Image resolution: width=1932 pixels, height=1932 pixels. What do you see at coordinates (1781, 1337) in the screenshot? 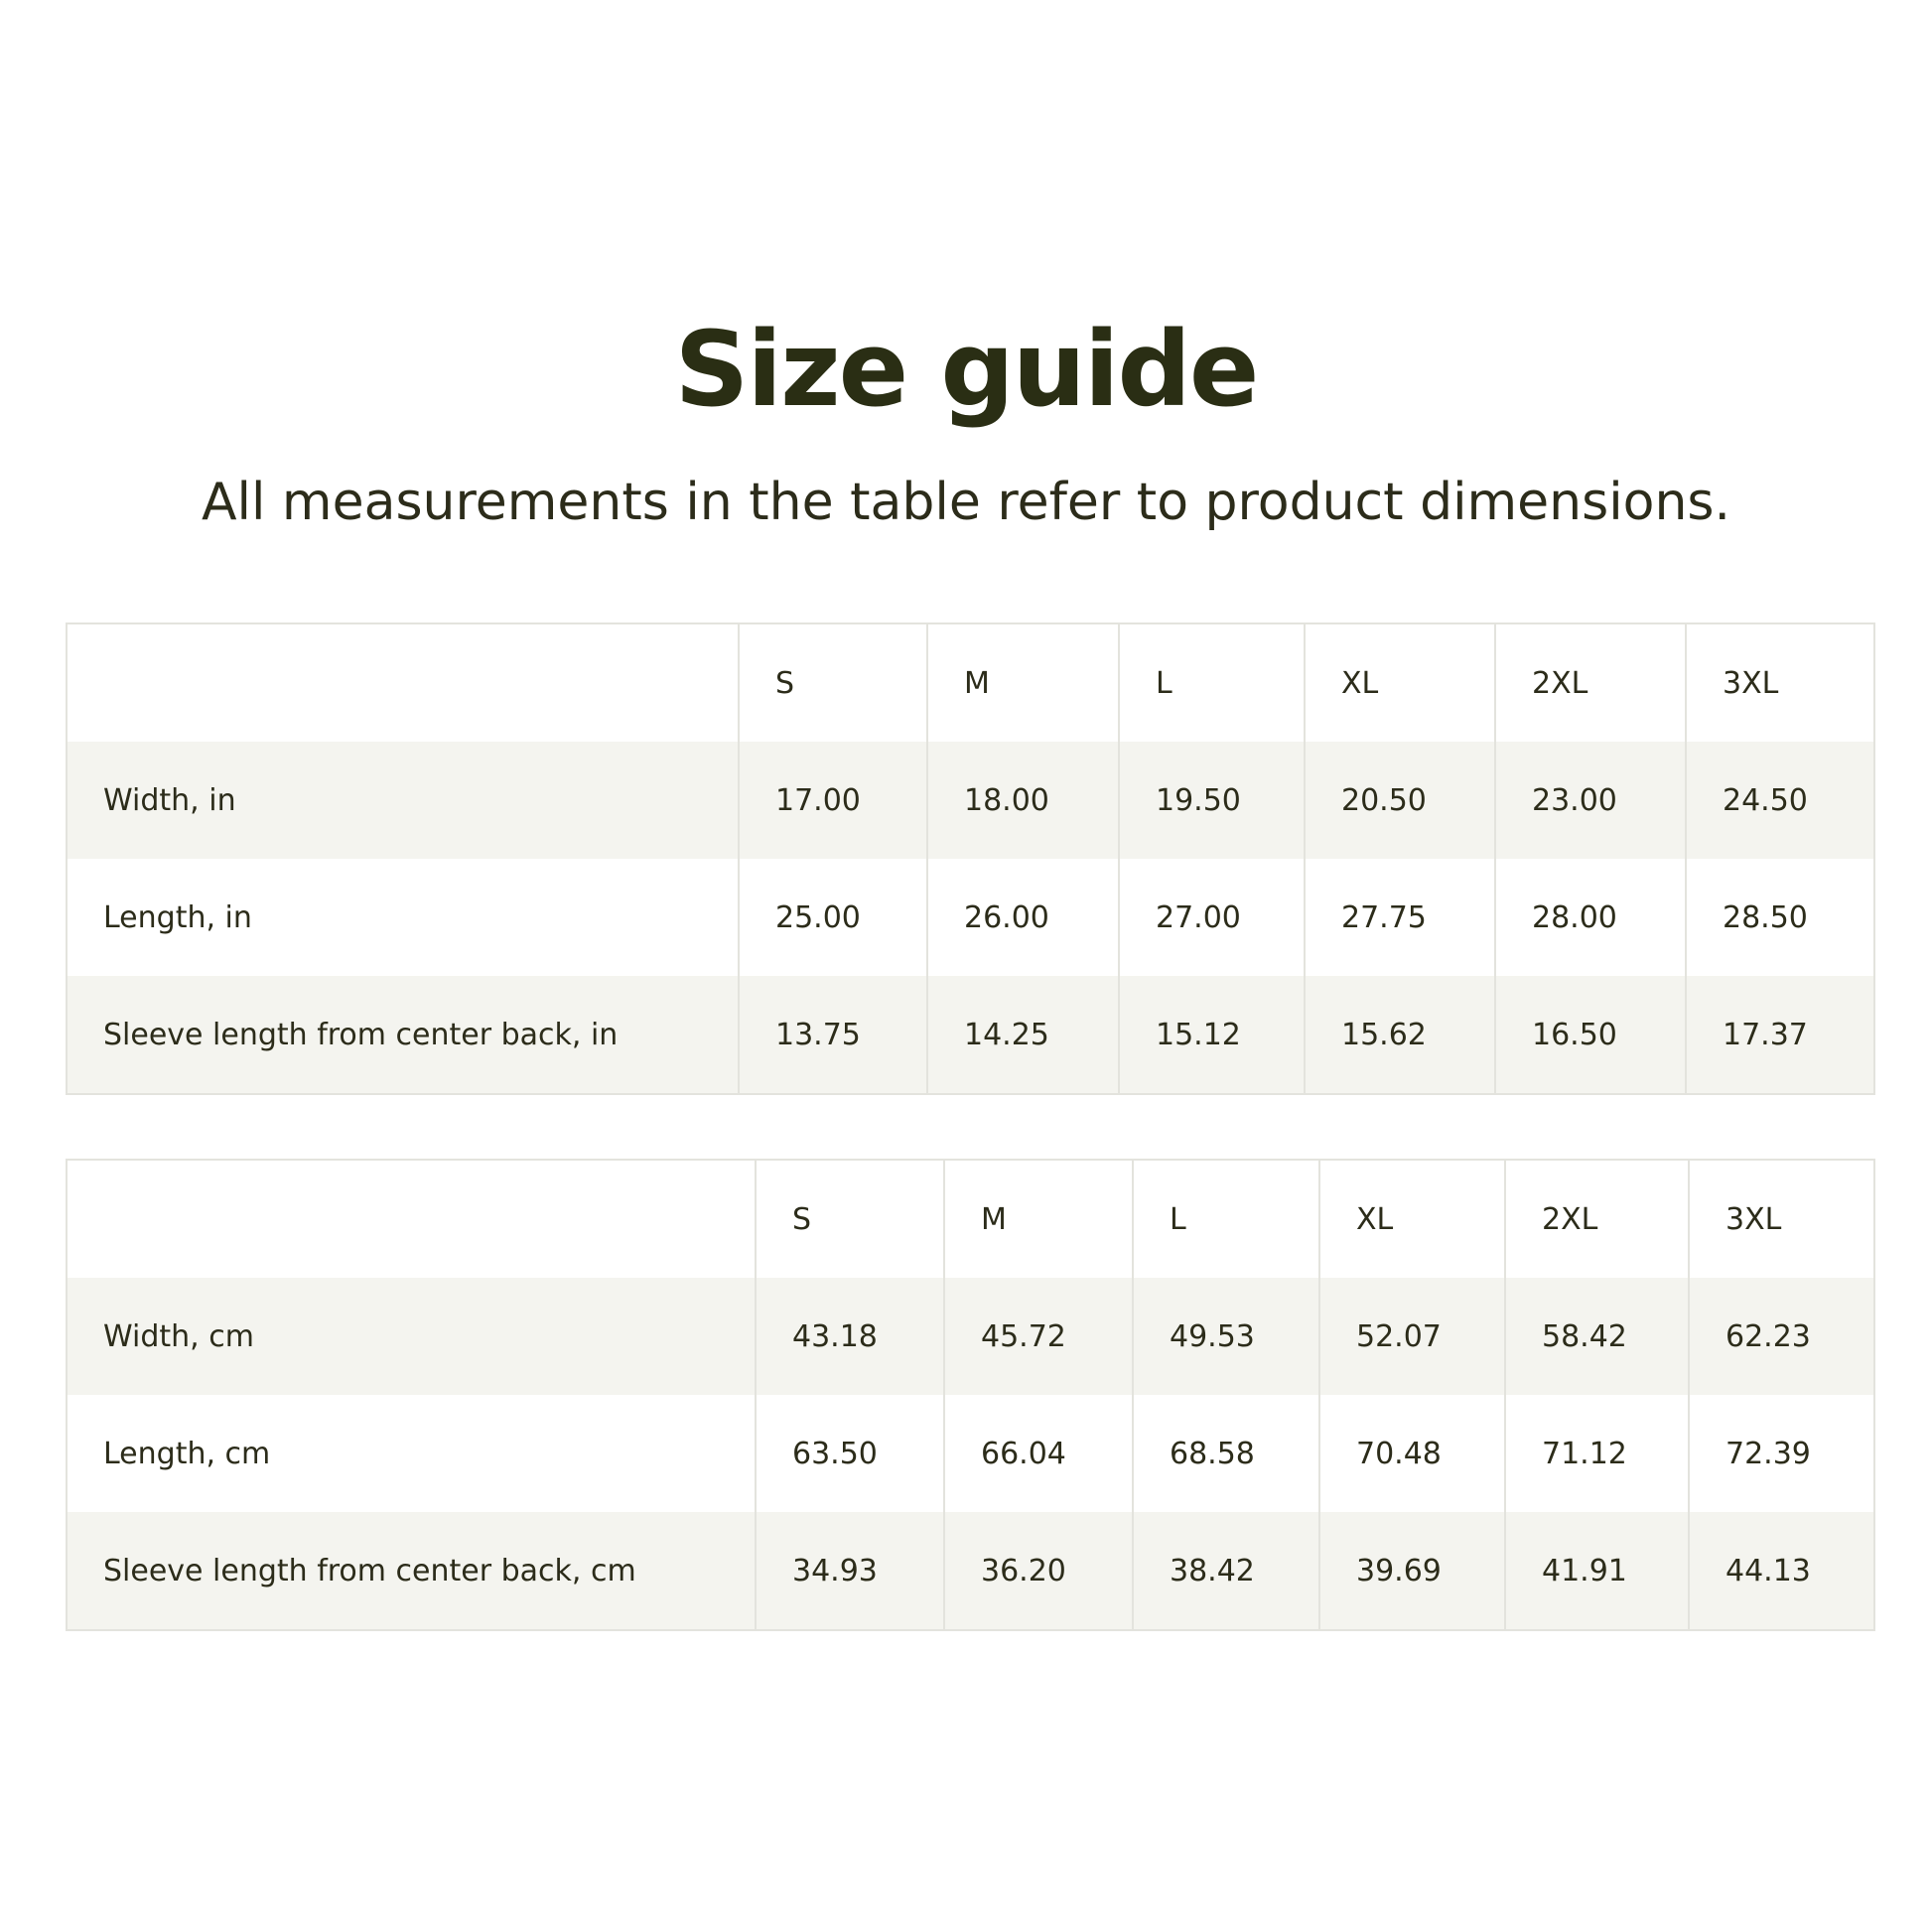
I see `measurement: 62.23` at bounding box center [1781, 1337].